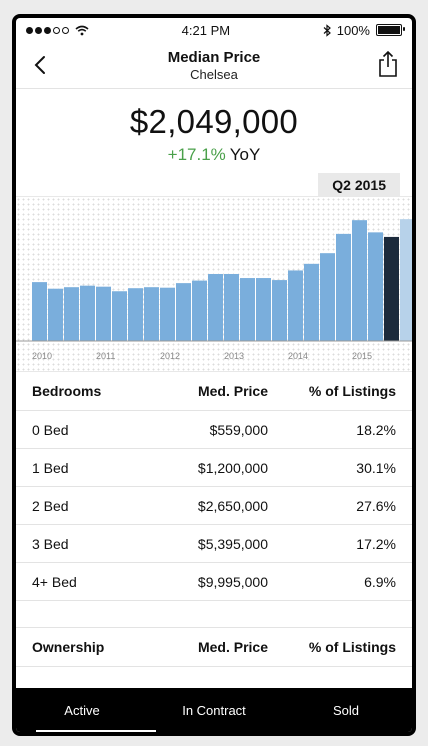 The width and height of the screenshot is (428, 746). Describe the element at coordinates (232, 543) in the screenshot. I see `median-price: $5,395,000` at that location.